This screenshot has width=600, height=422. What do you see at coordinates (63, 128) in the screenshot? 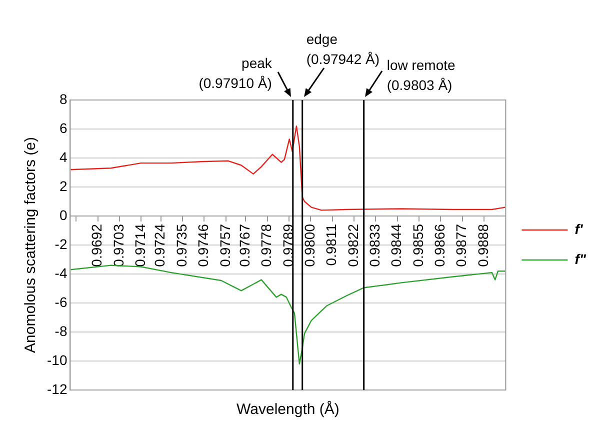
I see `y-tick-label: 6` at bounding box center [63, 128].